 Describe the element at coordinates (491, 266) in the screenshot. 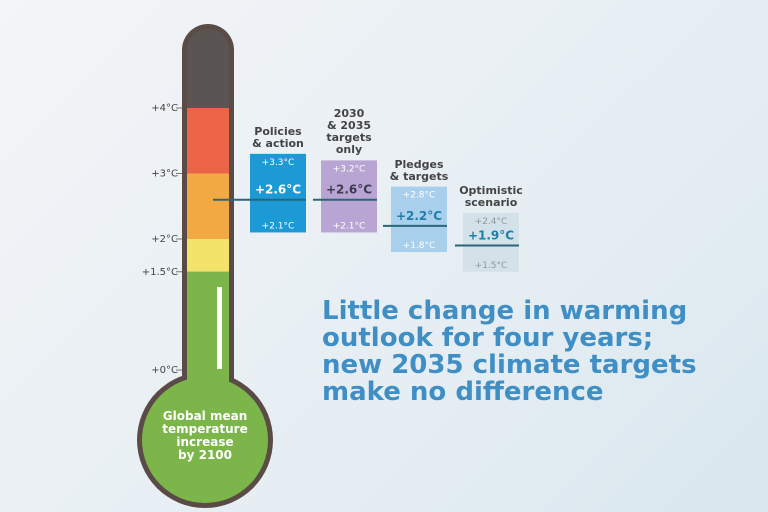

I see `low-label: +1.5°C` at that location.